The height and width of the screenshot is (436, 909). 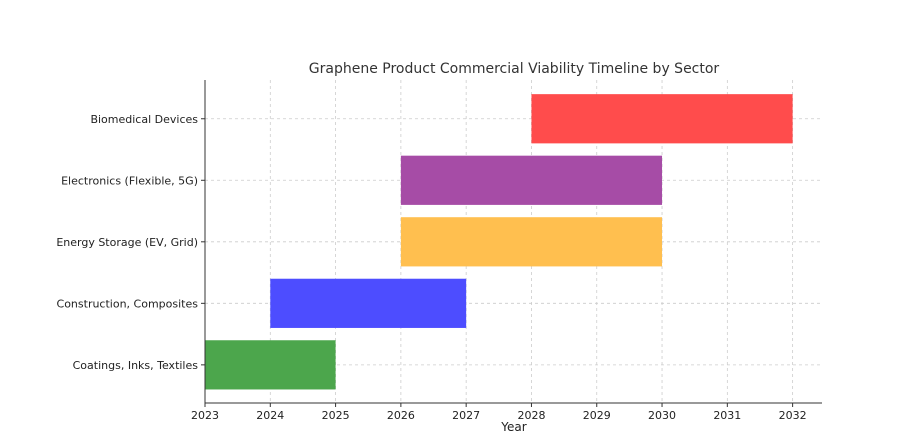 What do you see at coordinates (597, 415) in the screenshot?
I see `x-tick-label: 2029` at bounding box center [597, 415].